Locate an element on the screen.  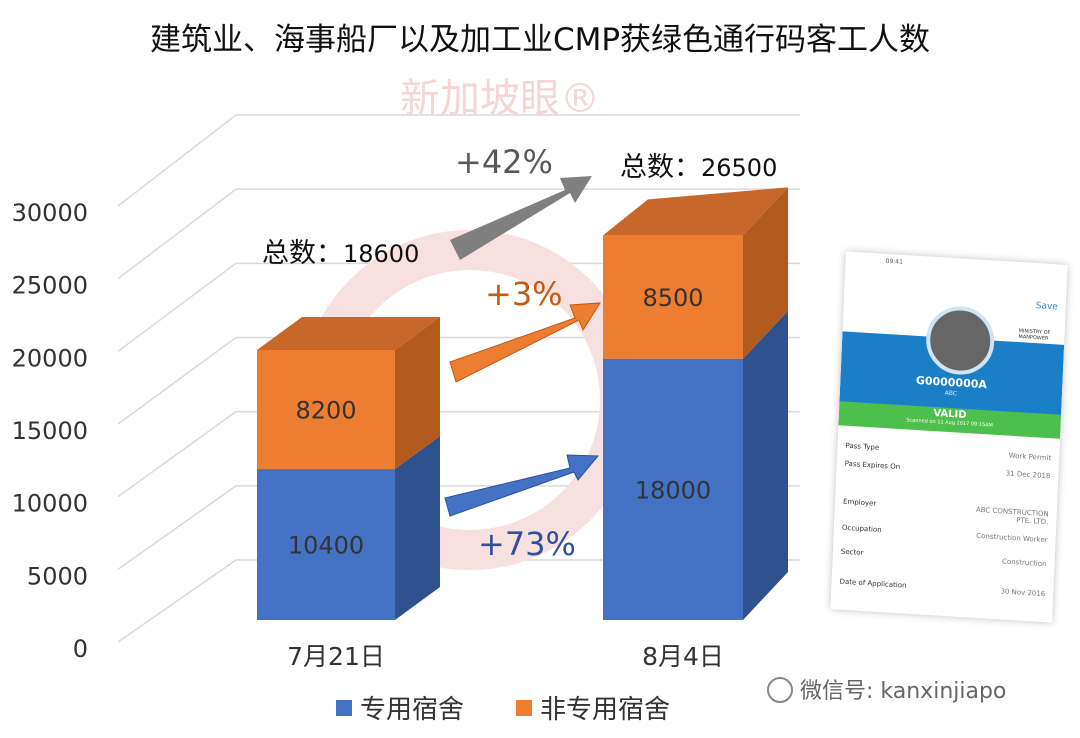
card-row-value: Work Permit is located at coordinates (1030, 457).